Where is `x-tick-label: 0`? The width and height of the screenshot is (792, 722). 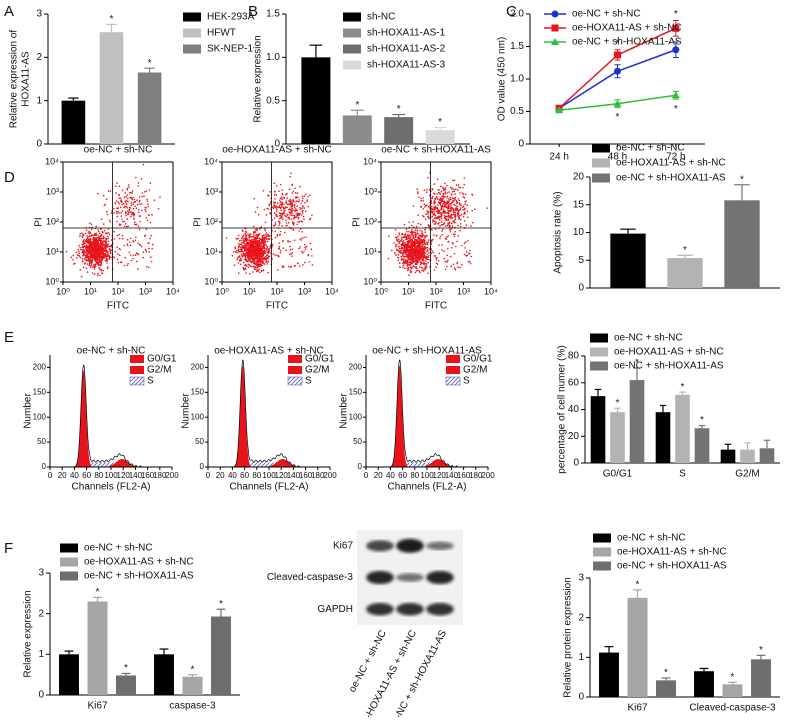
x-tick-label: 0 is located at coordinates (50, 475).